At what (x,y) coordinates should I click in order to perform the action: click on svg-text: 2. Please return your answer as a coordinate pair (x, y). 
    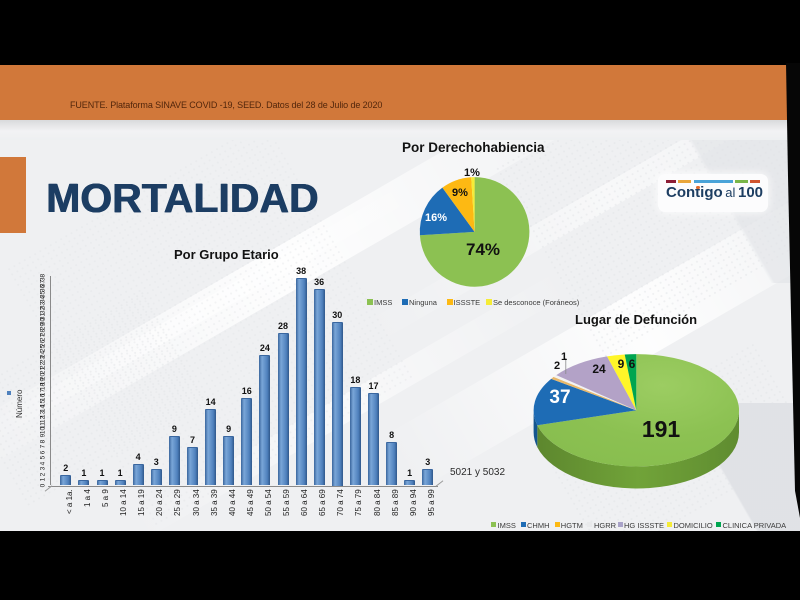
    Looking at the image, I should click on (557, 366).